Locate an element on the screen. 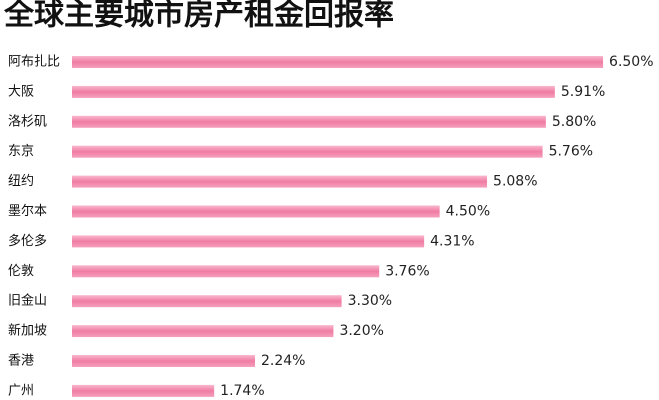 The height and width of the screenshot is (400, 659). y-tick-label: 洛杉矶 is located at coordinates (27, 121).